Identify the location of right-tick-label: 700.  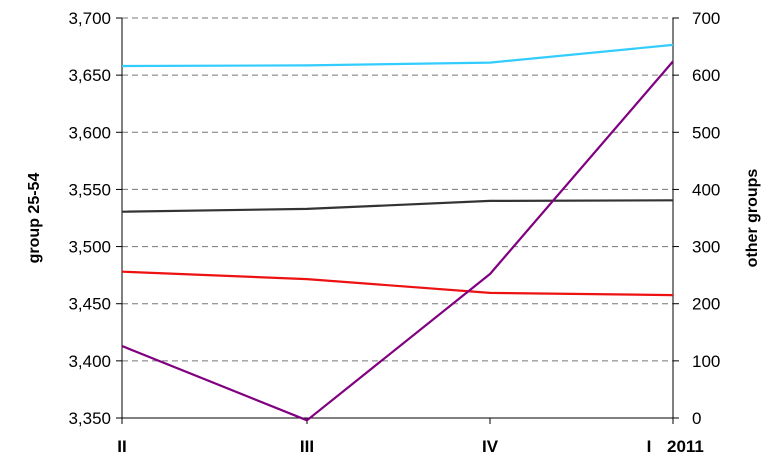
(706, 18).